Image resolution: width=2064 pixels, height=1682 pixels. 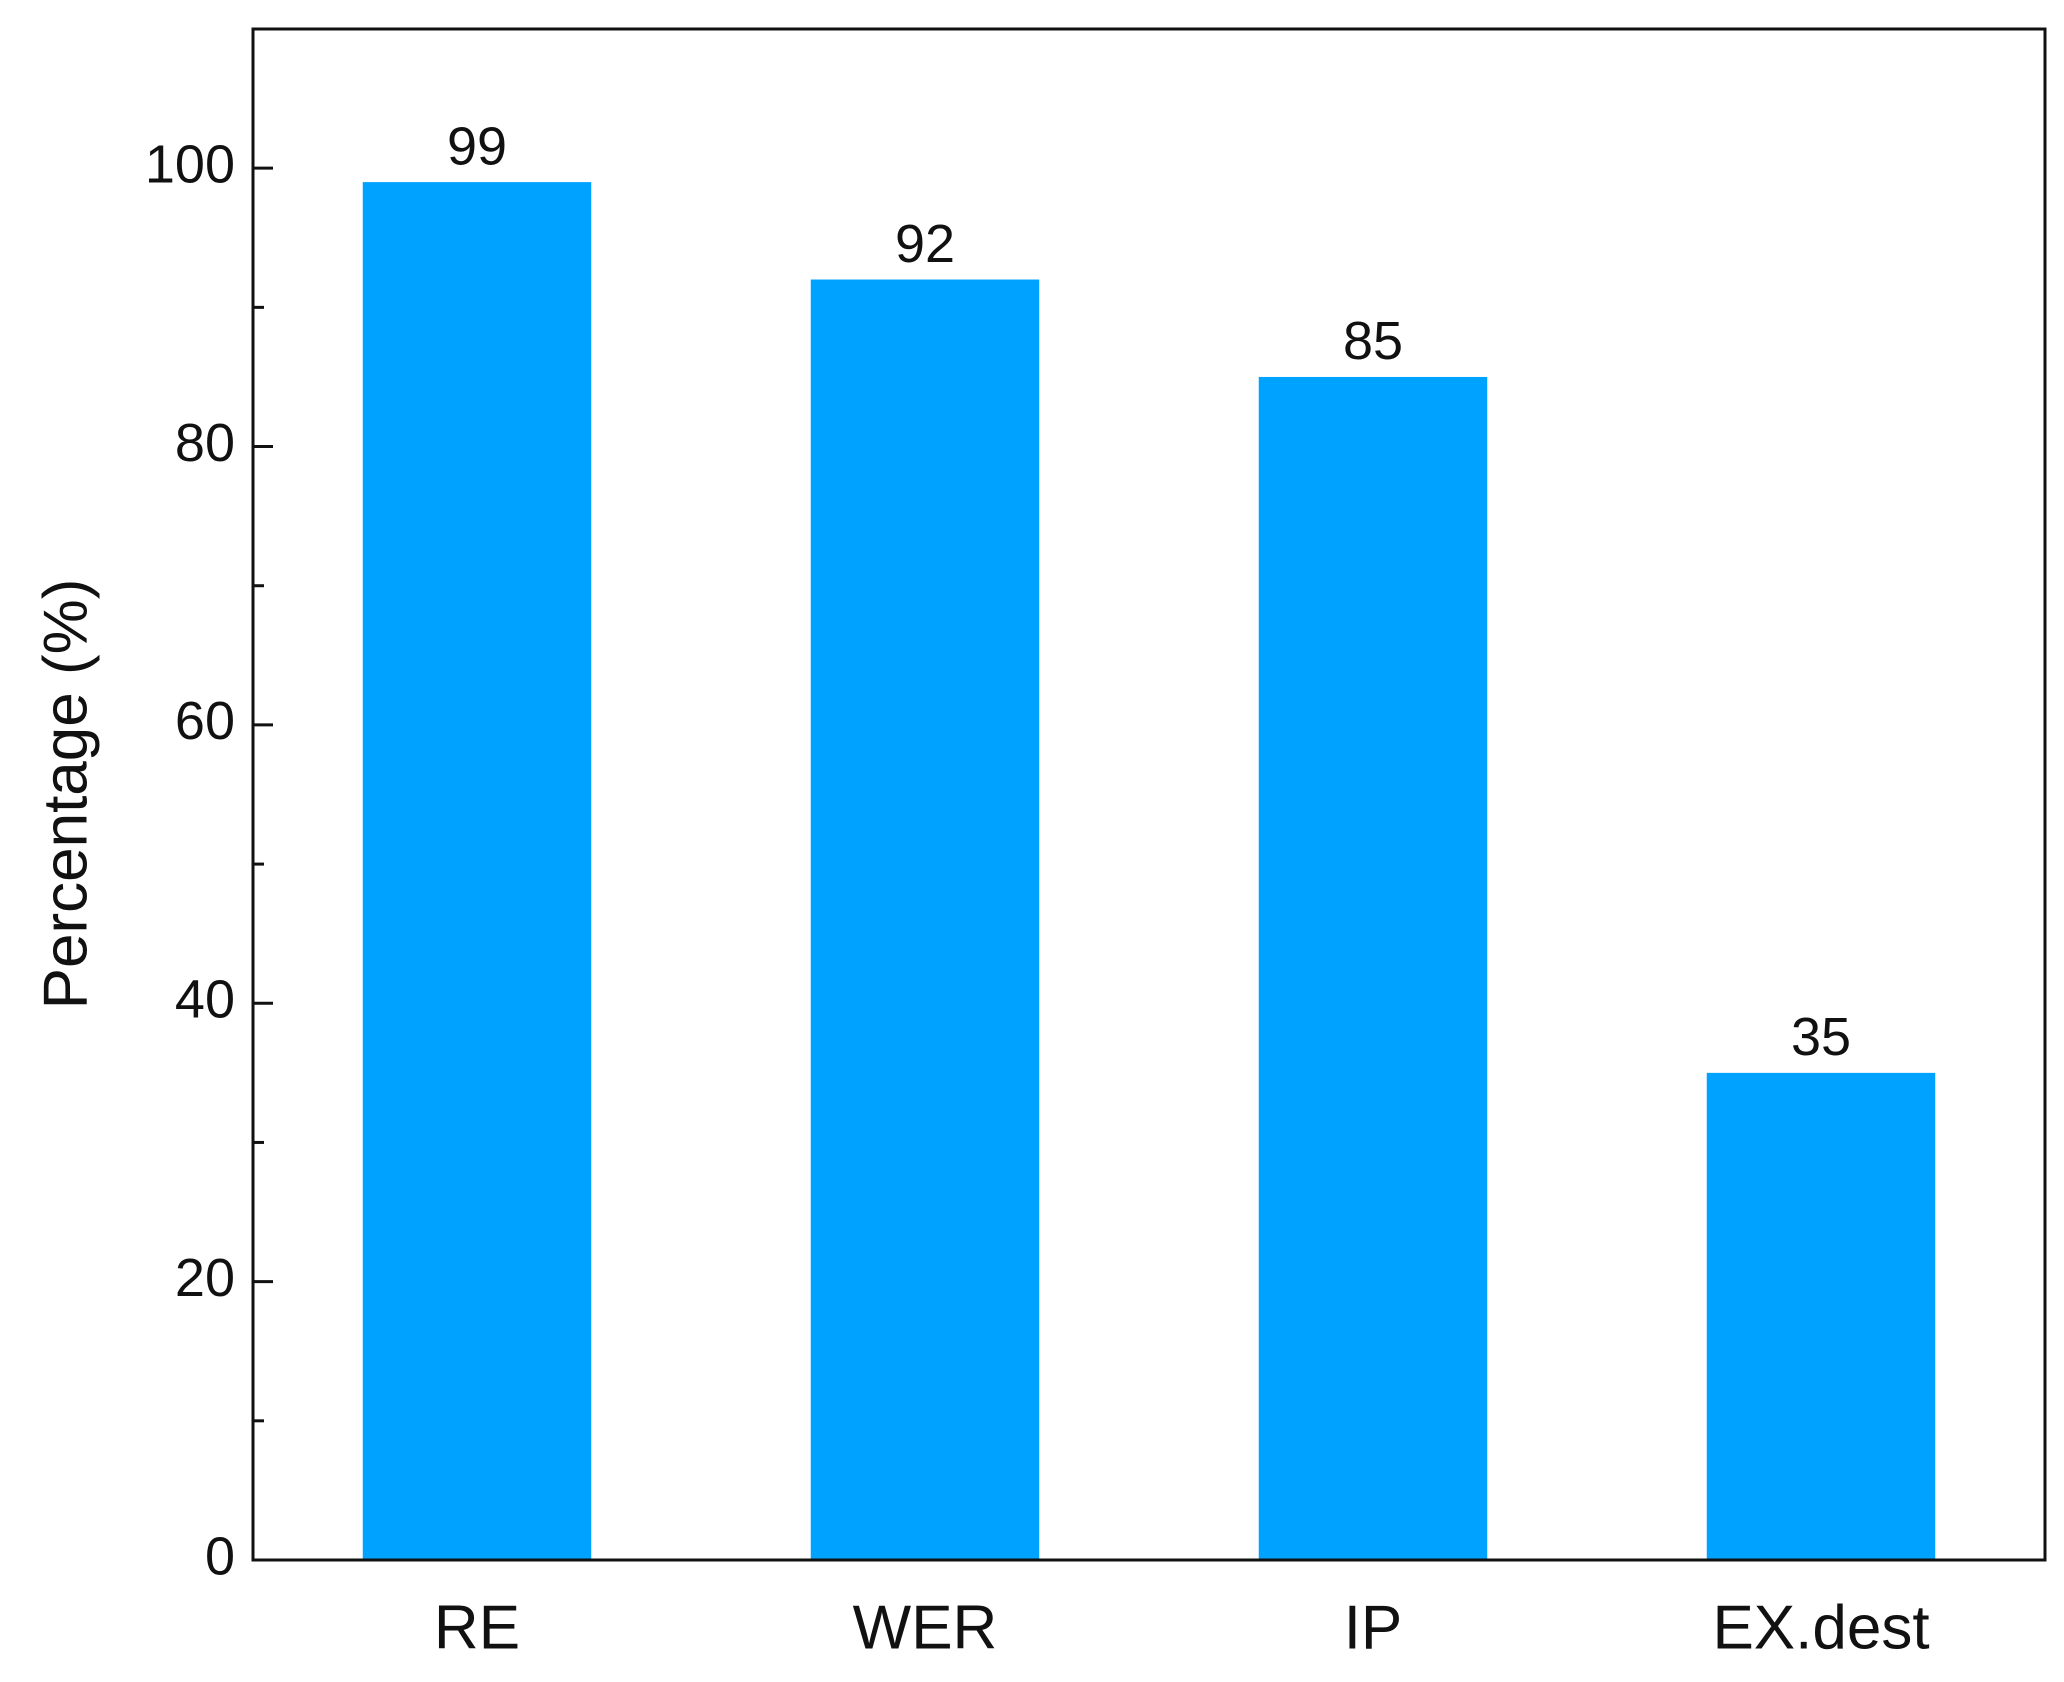 I want to click on value-label: 85, so click(x=1373, y=341).